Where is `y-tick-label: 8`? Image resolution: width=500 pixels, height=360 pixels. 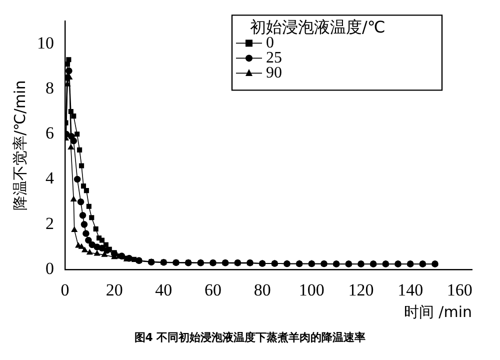
y-tick-label: 8 is located at coordinates (50, 88).